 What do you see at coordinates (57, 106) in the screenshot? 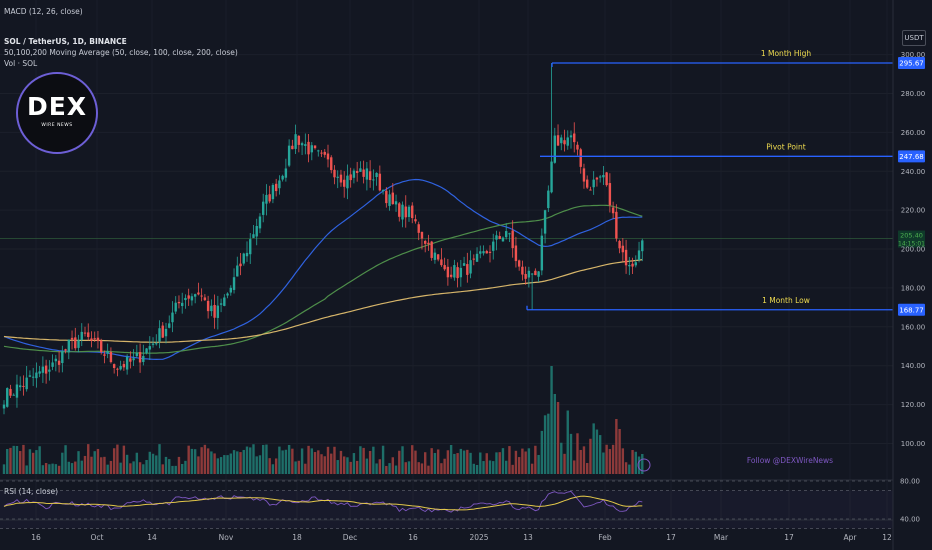
I see `logo-text: DEX` at bounding box center [57, 106].